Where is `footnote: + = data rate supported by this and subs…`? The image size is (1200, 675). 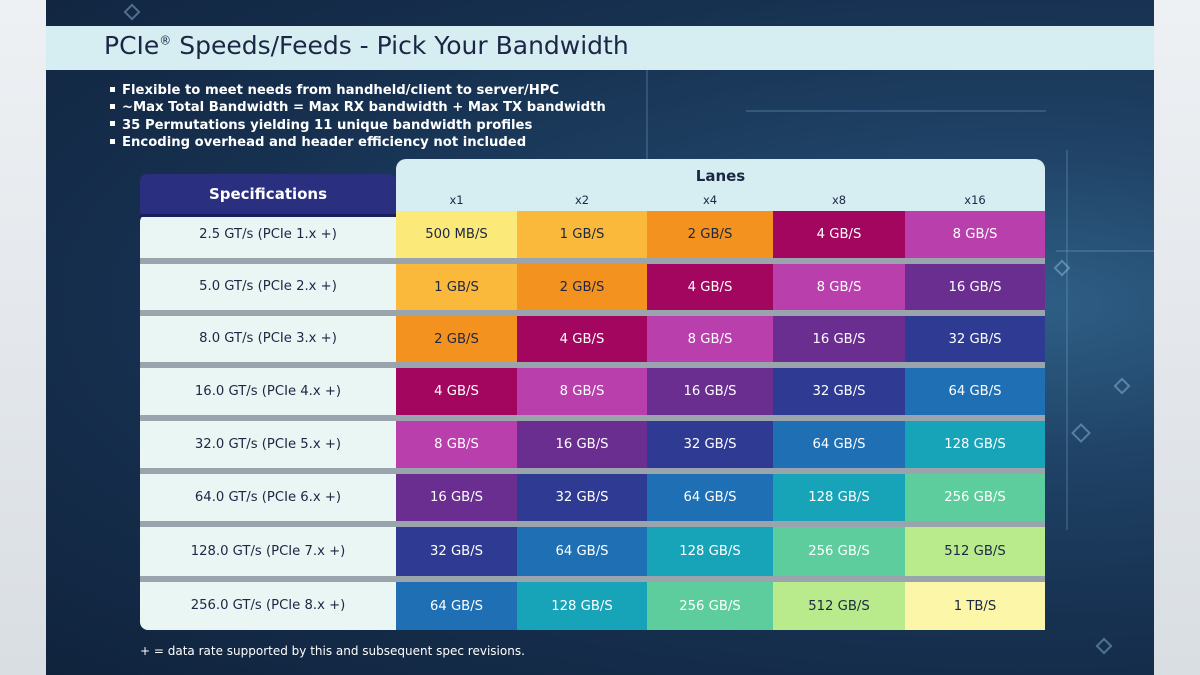
footnote: + = data rate supported by this and subs… is located at coordinates (332, 651).